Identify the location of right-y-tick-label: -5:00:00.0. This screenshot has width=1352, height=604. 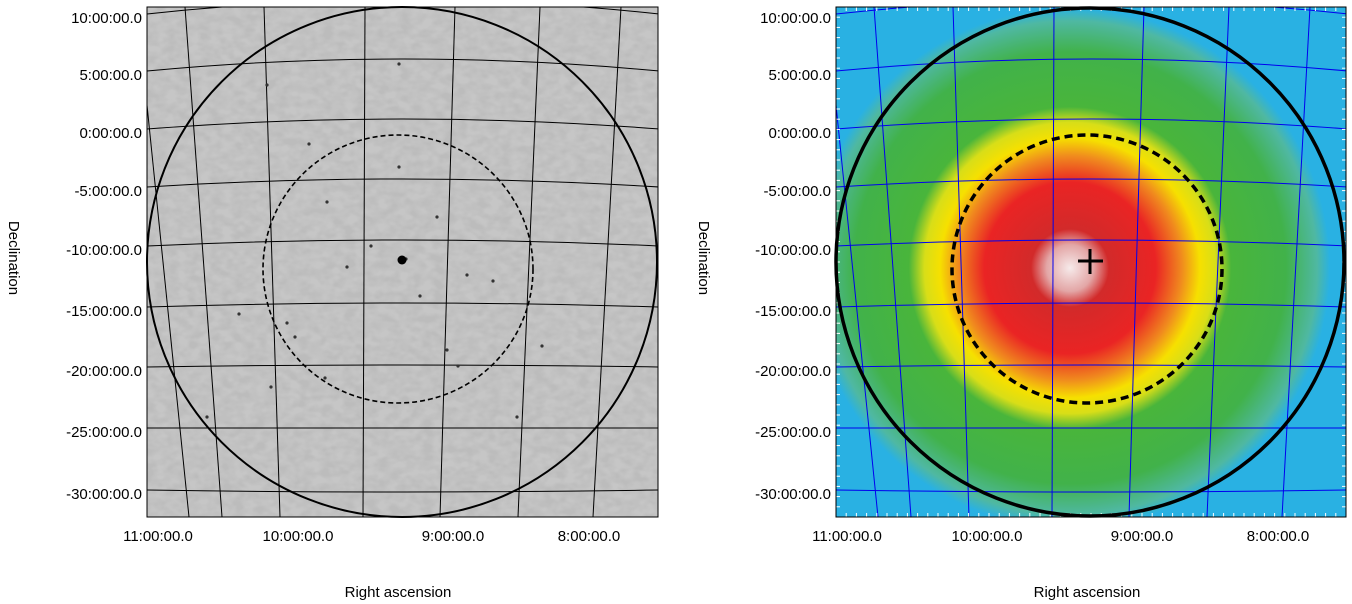
(797, 191).